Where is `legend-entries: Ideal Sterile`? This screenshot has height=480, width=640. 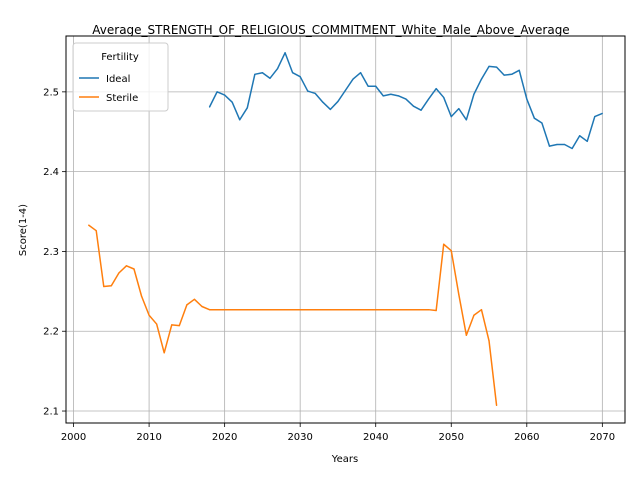 legend-entries: Ideal Sterile is located at coordinates (108, 89).